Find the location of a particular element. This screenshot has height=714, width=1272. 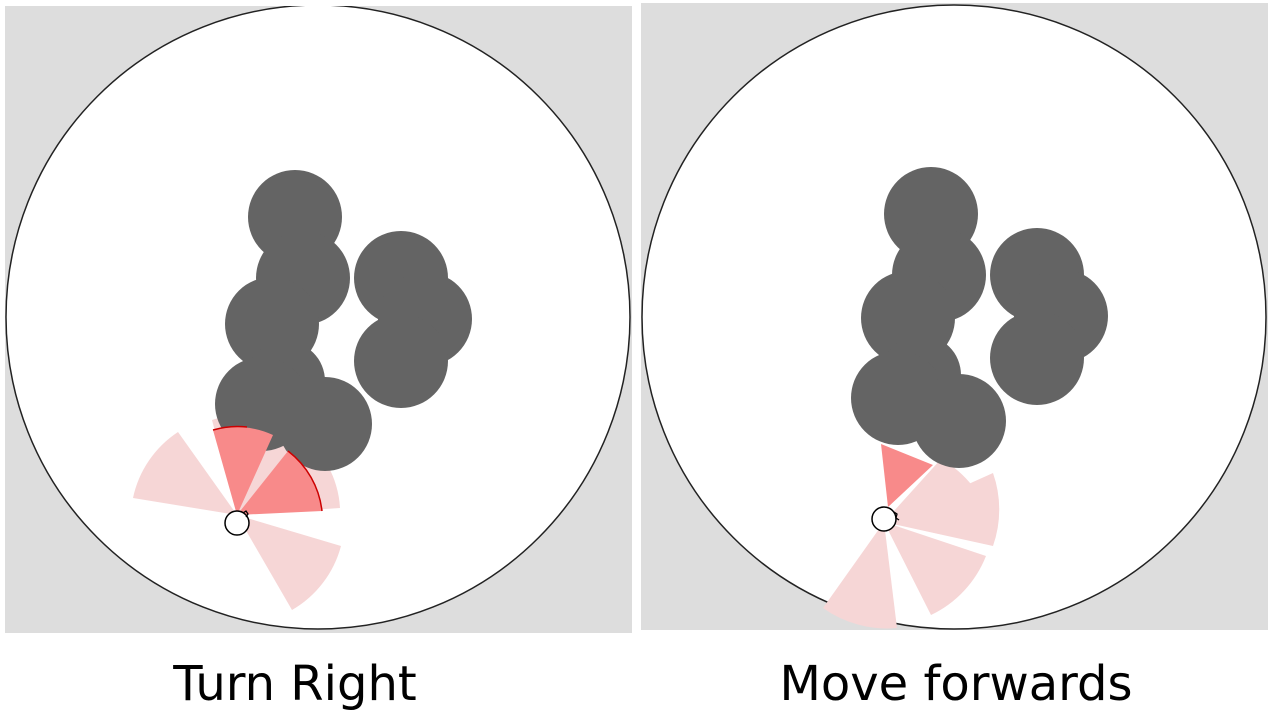

caption-turn-right: Turn Right is located at coordinates (295, 684).